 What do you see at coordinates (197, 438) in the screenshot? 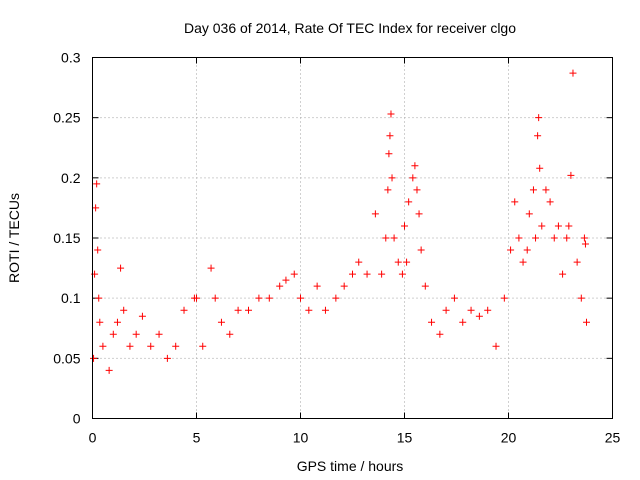
I see `x-tick-label: 5` at bounding box center [197, 438].